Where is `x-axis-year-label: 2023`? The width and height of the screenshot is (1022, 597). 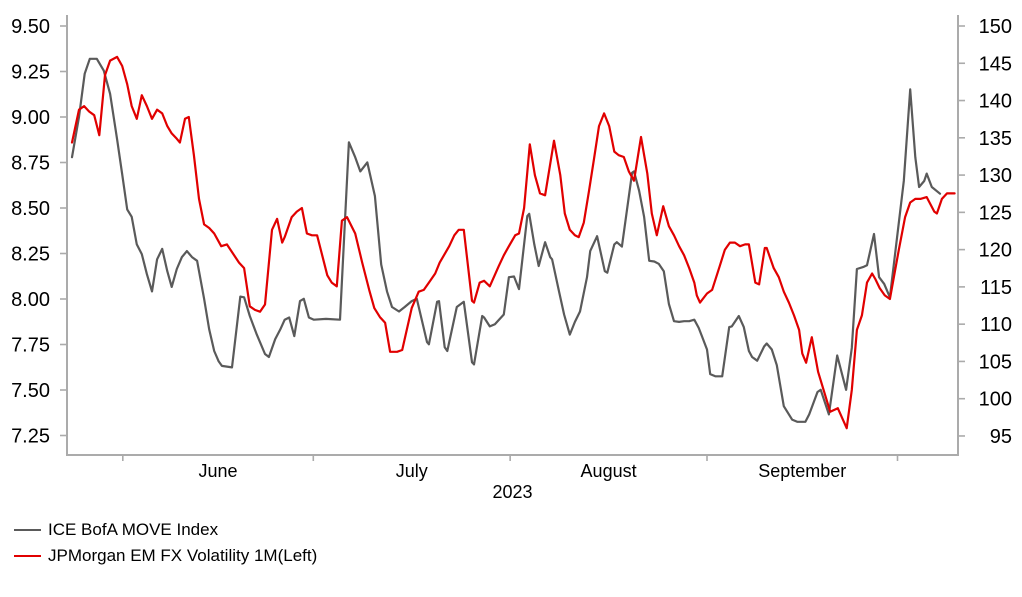
x-axis-year-label: 2023 is located at coordinates (512, 492).